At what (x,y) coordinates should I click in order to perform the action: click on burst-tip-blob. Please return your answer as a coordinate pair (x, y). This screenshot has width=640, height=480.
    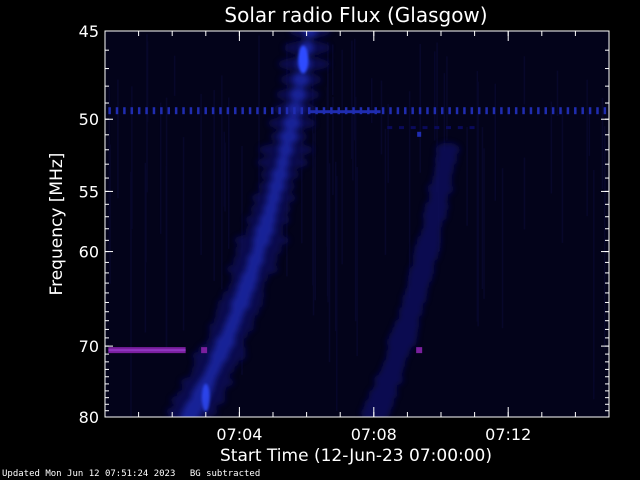
    Looking at the image, I should click on (303, 59).